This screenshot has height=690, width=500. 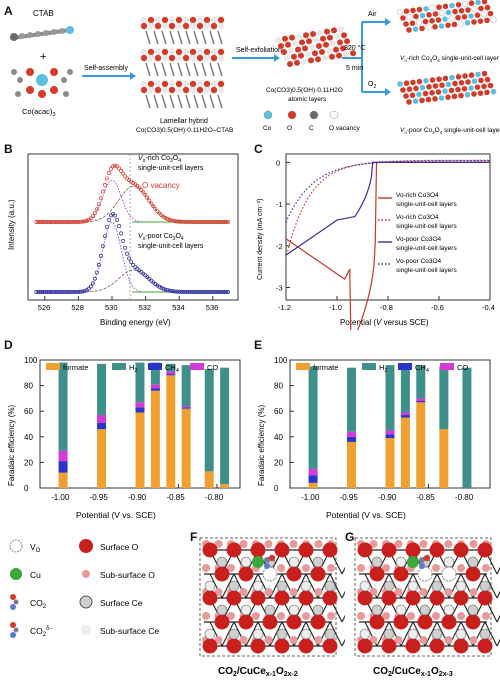 What do you see at coordinates (270, 574) in the screenshot?
I see `vacancy-site` at bounding box center [270, 574].